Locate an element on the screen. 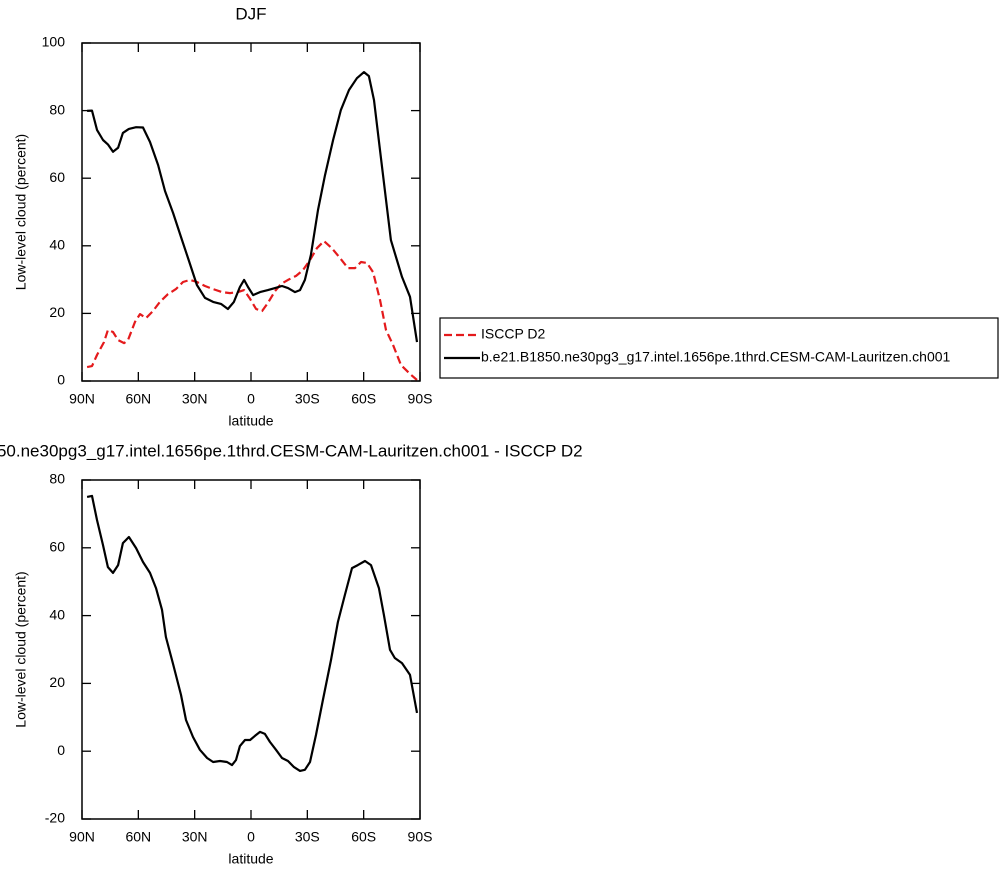 This screenshot has width=1005, height=880. legend-box is located at coordinates (719, 348).